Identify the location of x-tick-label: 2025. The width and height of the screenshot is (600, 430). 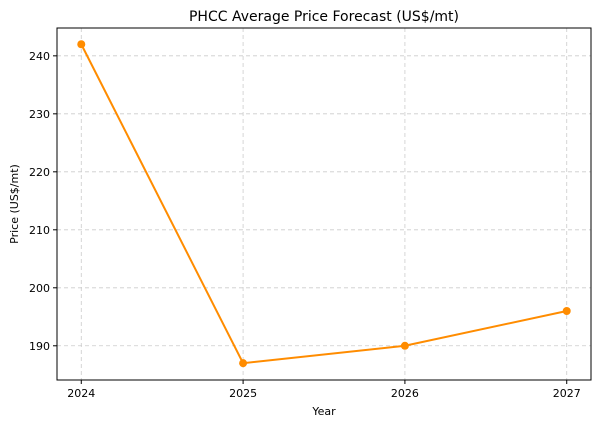
(243, 393).